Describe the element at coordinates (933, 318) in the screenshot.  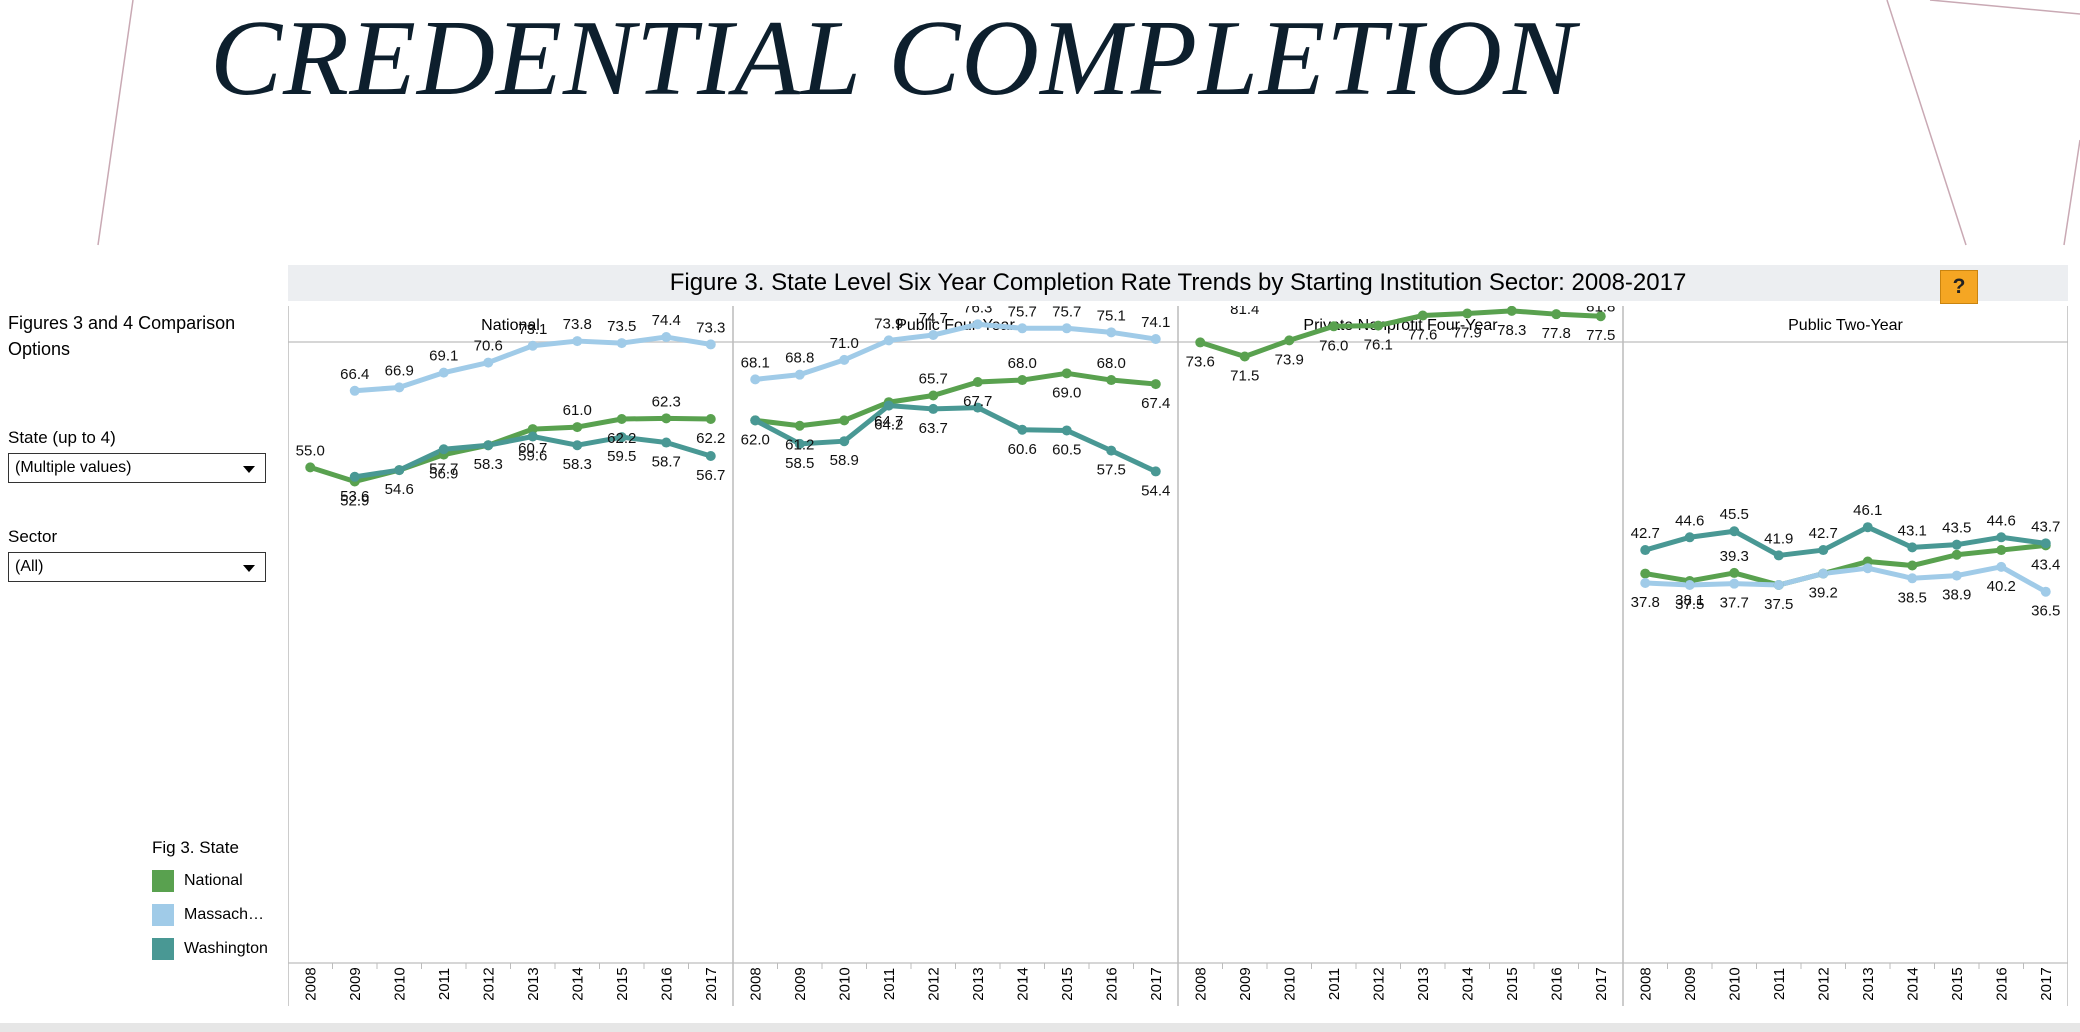
I see `data-label: 74.7` at that location.